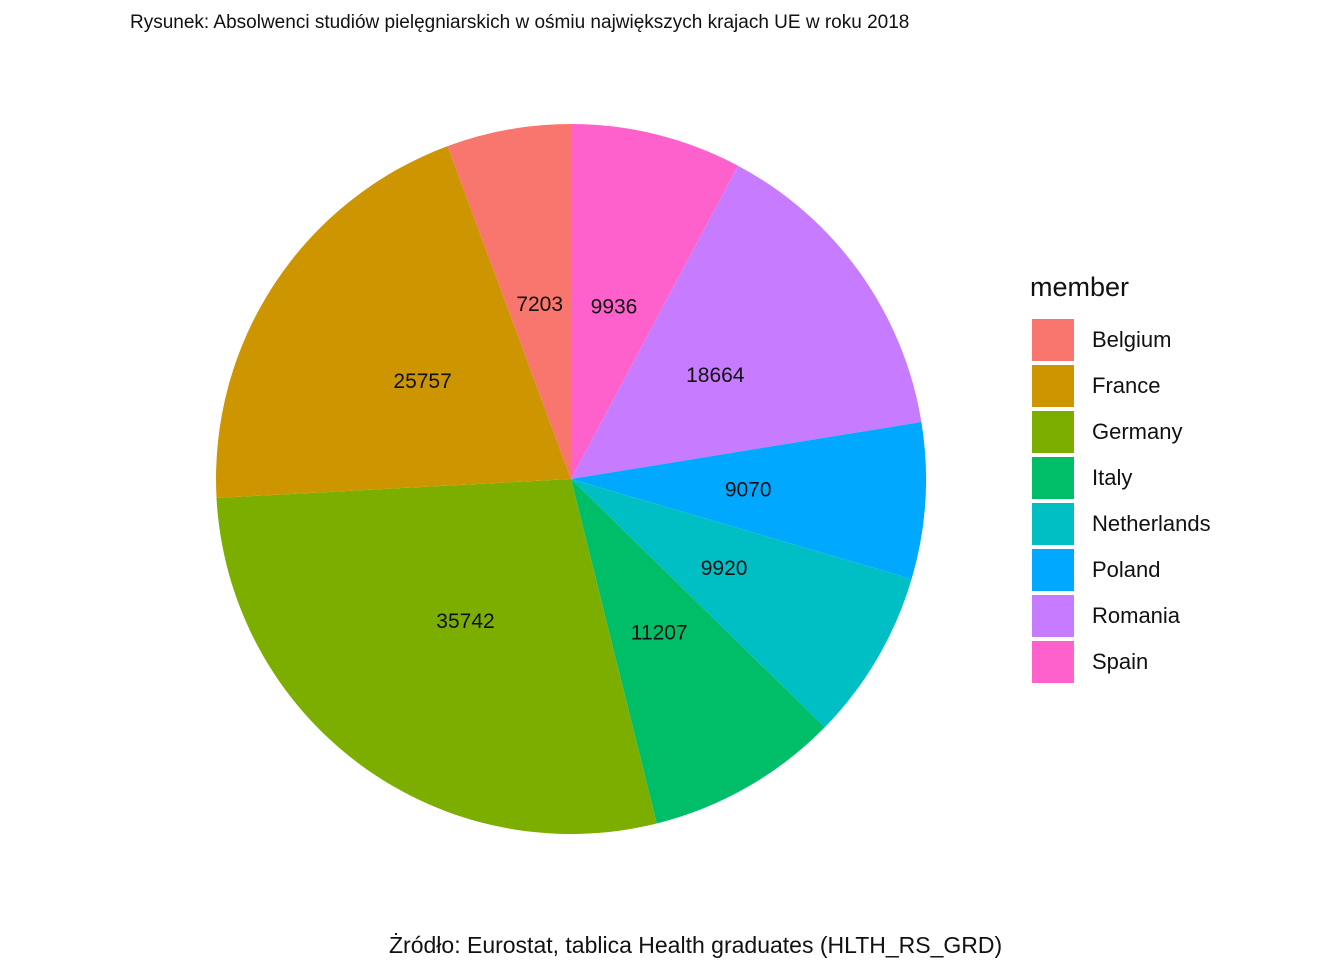  I want to click on pie-slice-netherlands, so click(741, 603).